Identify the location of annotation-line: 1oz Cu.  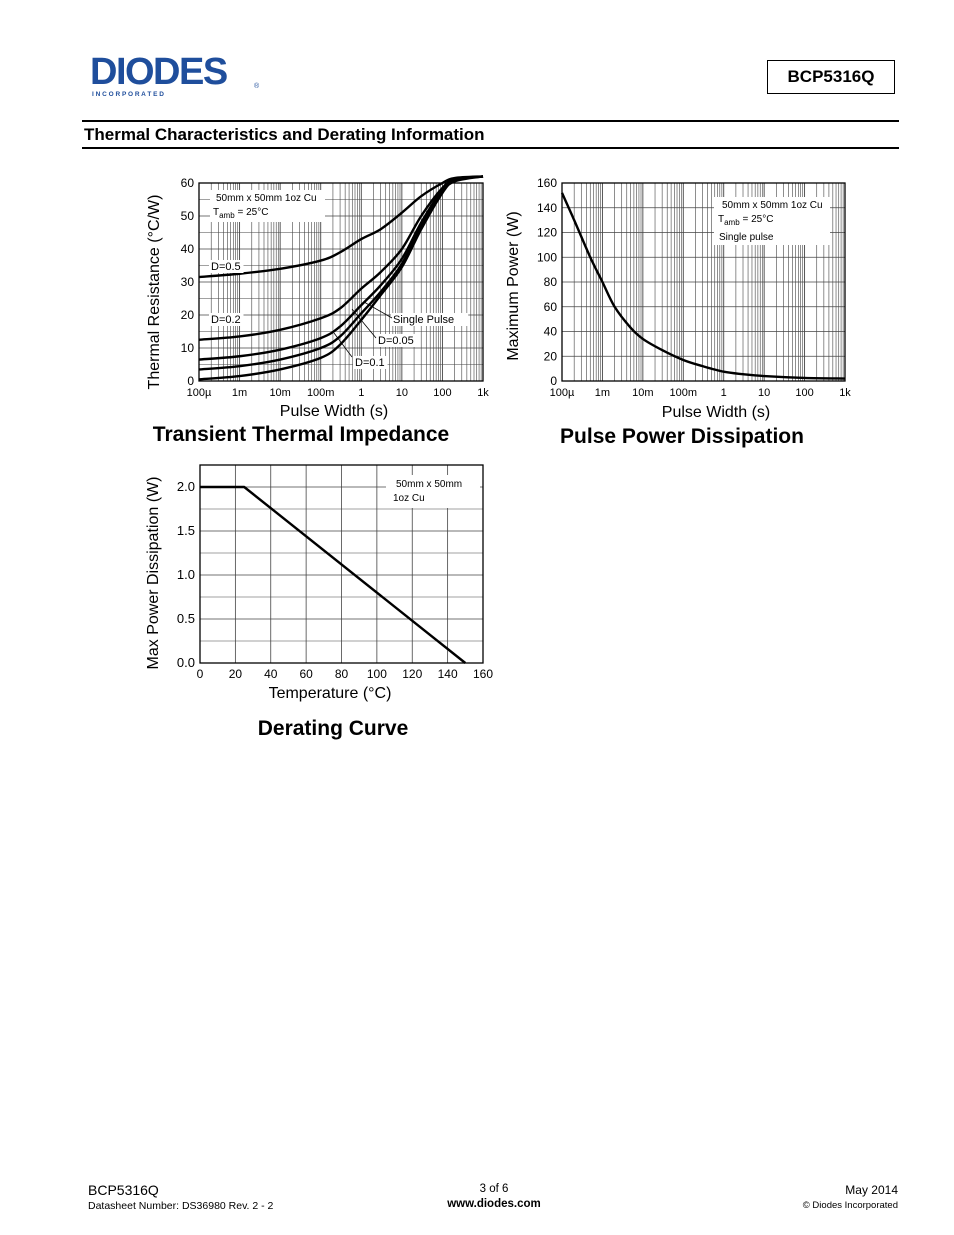
(409, 498).